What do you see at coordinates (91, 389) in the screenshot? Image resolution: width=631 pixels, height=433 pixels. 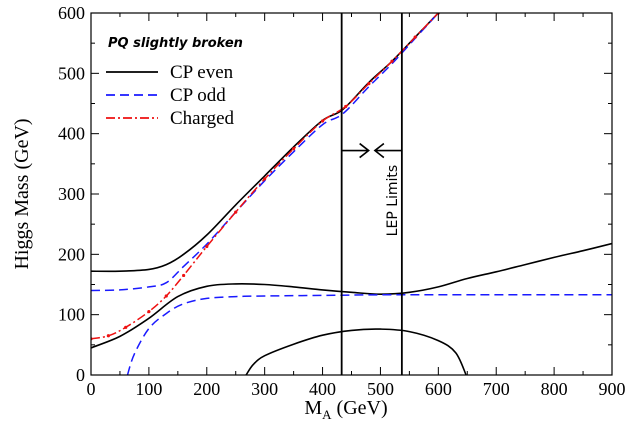 I see `x-tick-label: 0` at bounding box center [91, 389].